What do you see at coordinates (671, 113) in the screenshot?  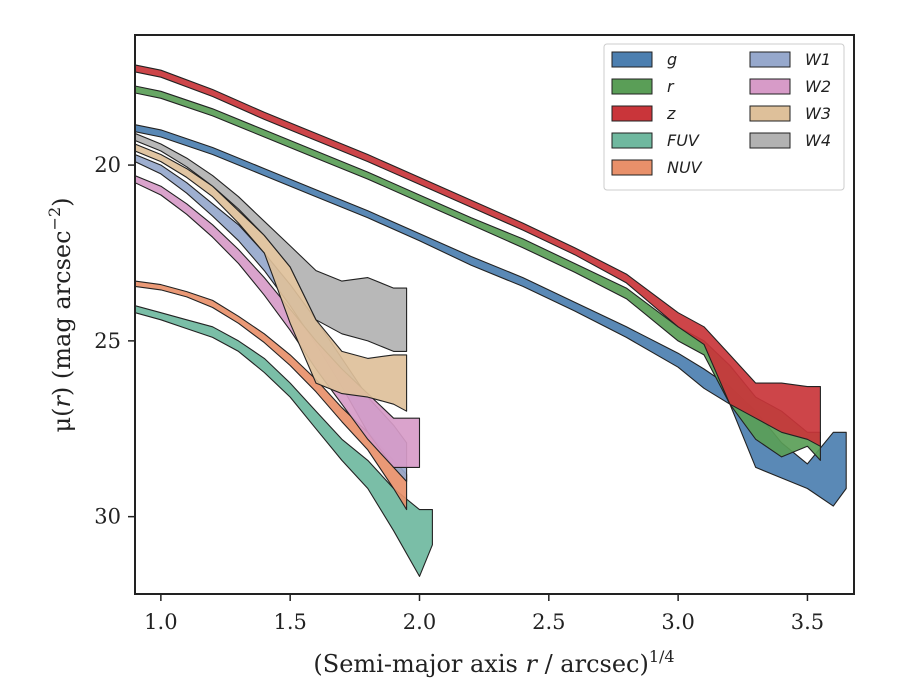 I see `legend-label-z: z` at bounding box center [671, 113].